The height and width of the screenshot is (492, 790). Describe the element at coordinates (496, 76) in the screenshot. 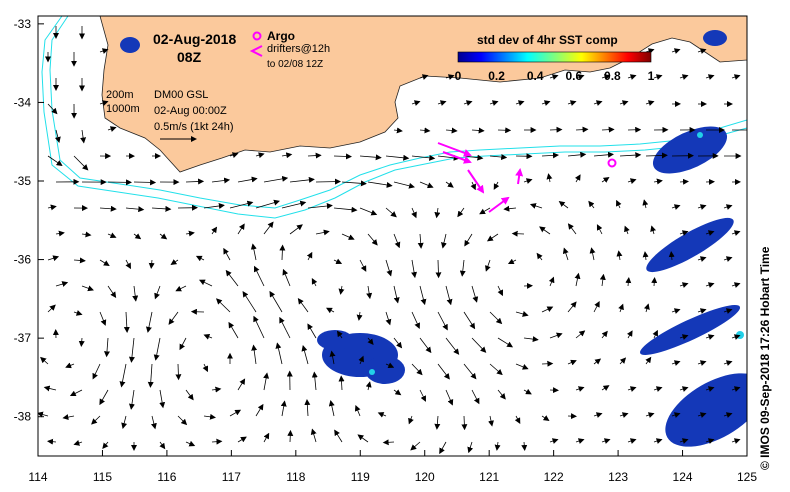

I see `colorbar-tick-label: 0.2` at that location.